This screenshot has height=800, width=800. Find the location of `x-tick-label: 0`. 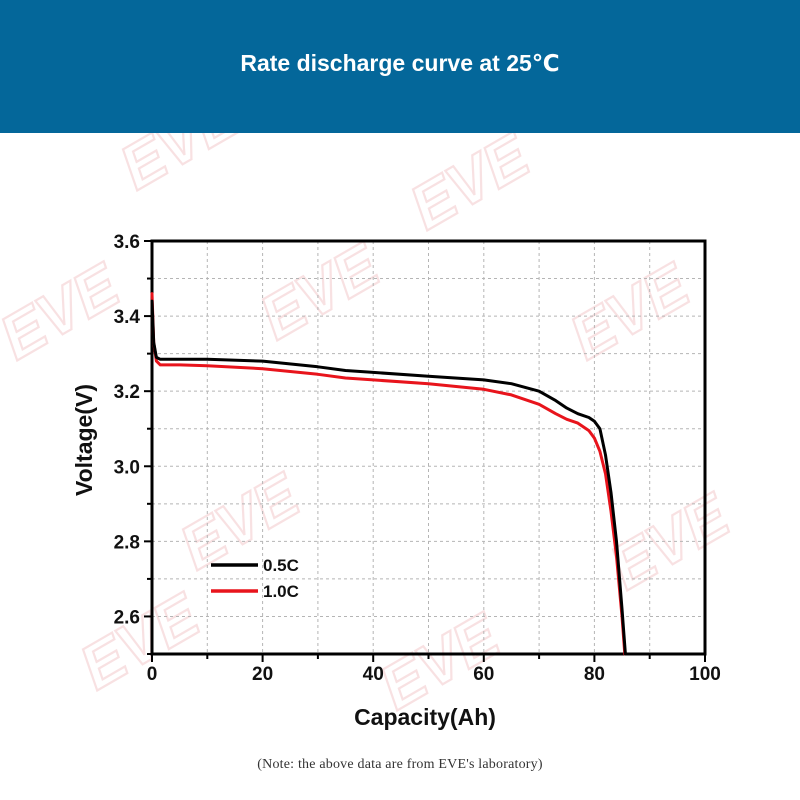

x-tick-label: 0 is located at coordinates (152, 674).